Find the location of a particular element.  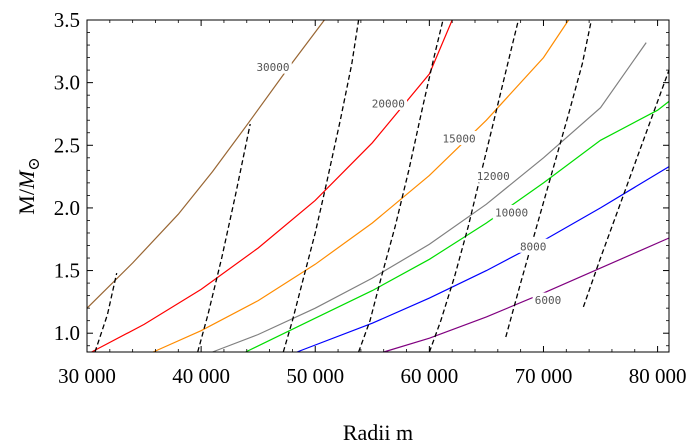

y-axis-label-subscript: ⊙ is located at coordinates (34, 163).